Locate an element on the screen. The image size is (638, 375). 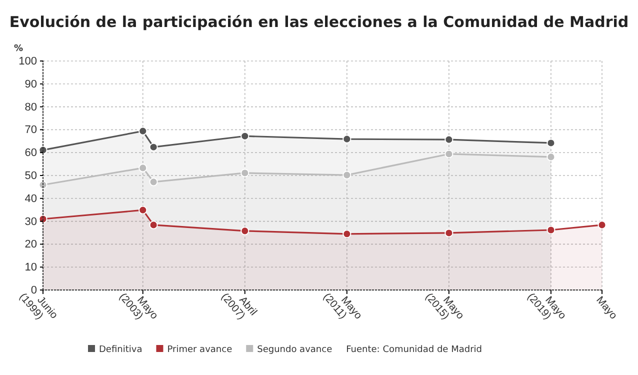
y-tick-label: 50 is located at coordinates (30, 176).